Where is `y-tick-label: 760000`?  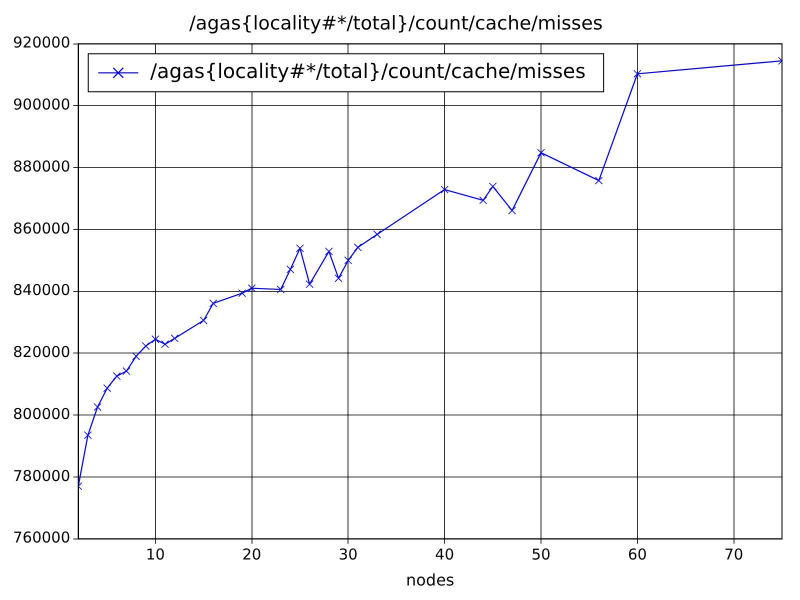 y-tick-label: 760000 is located at coordinates (41, 537).